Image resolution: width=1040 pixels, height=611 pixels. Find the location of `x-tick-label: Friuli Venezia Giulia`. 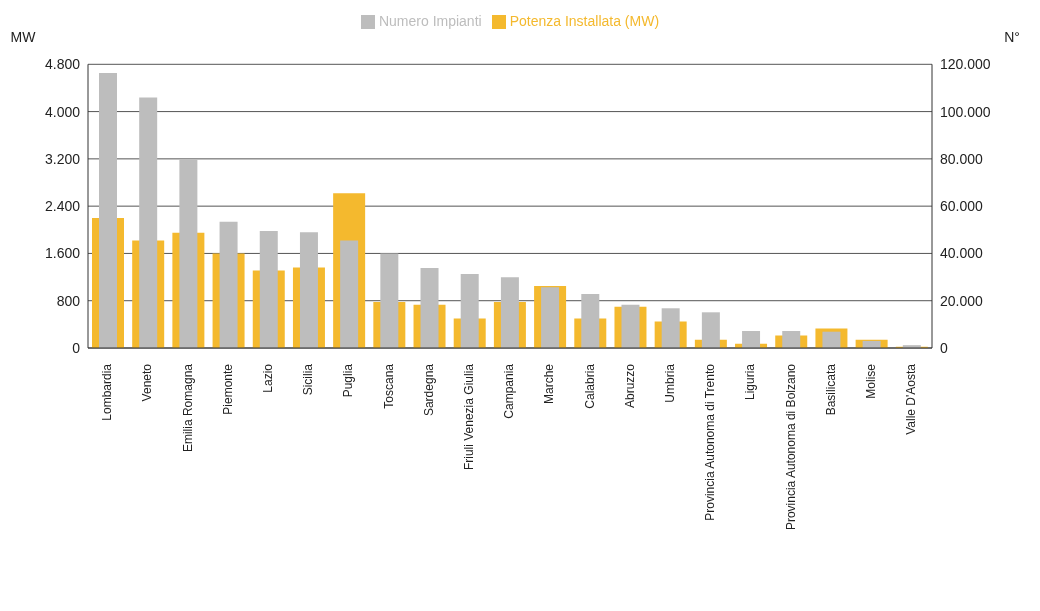

x-tick-label: Friuli Venezia Giulia is located at coordinates (468, 417).